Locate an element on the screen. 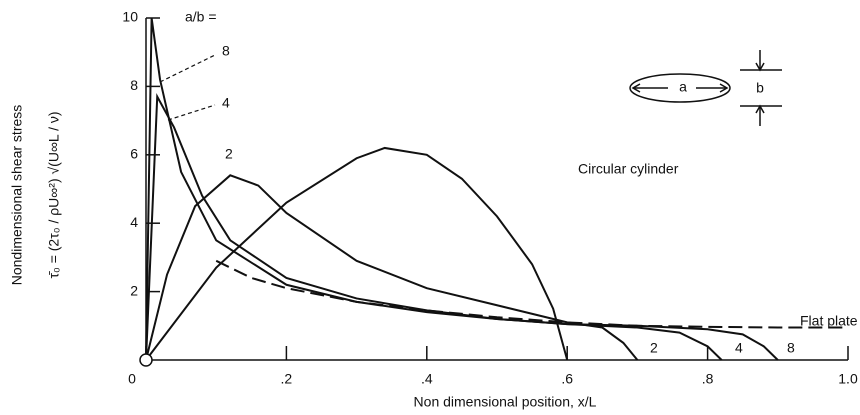  x-axis-label: Non dimensional position, x/L is located at coordinates (505, 402).